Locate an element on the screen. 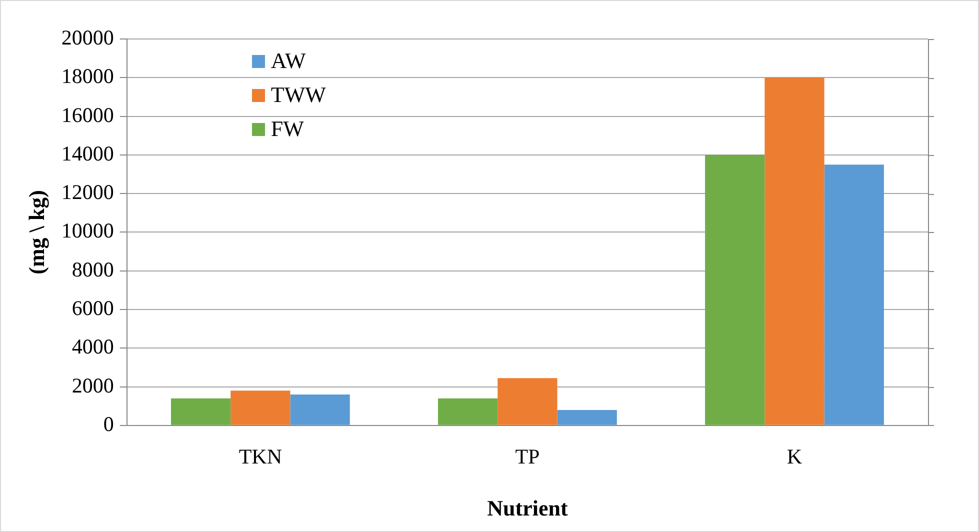 The width and height of the screenshot is (979, 532). y-tick-label: 0 is located at coordinates (108, 424).